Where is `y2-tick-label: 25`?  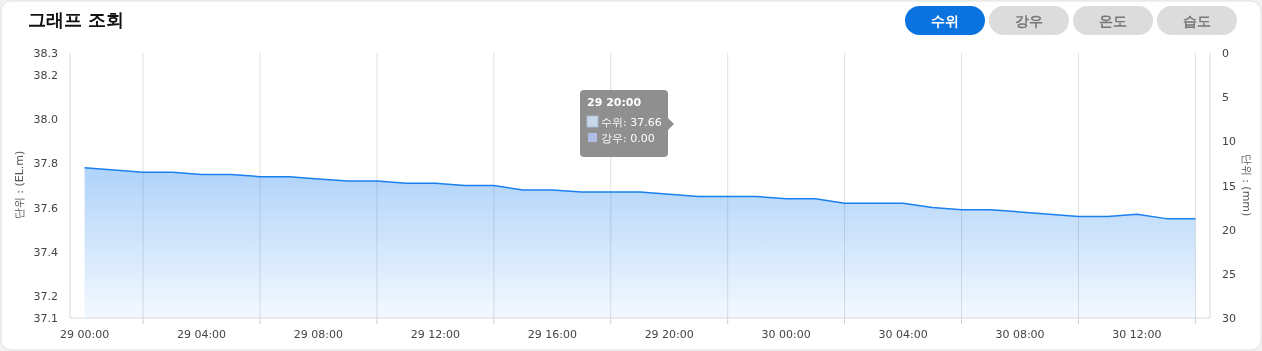 y2-tick-label: 25 is located at coordinates (1229, 274).